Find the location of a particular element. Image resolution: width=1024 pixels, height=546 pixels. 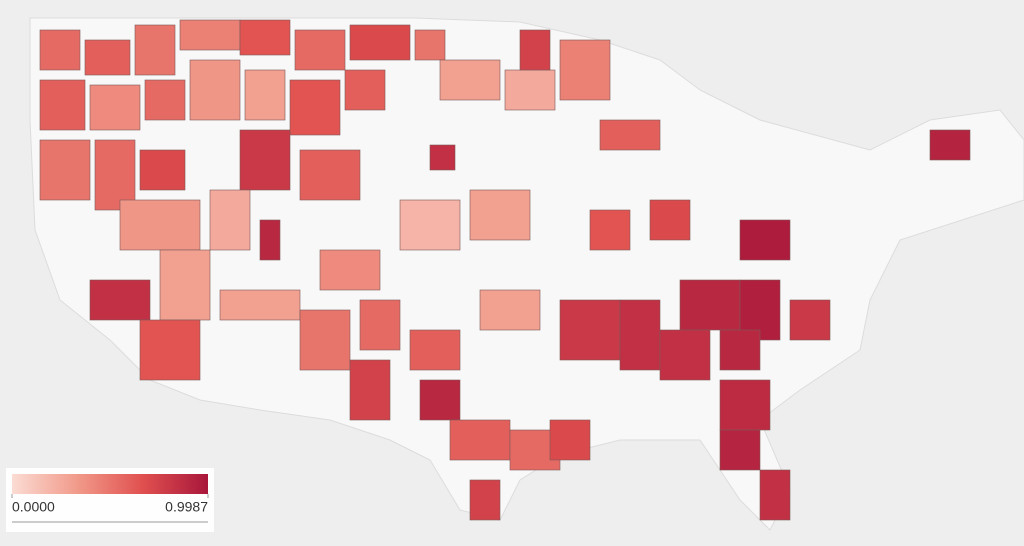

legend-min-label: 0.0000 is located at coordinates (33, 507).